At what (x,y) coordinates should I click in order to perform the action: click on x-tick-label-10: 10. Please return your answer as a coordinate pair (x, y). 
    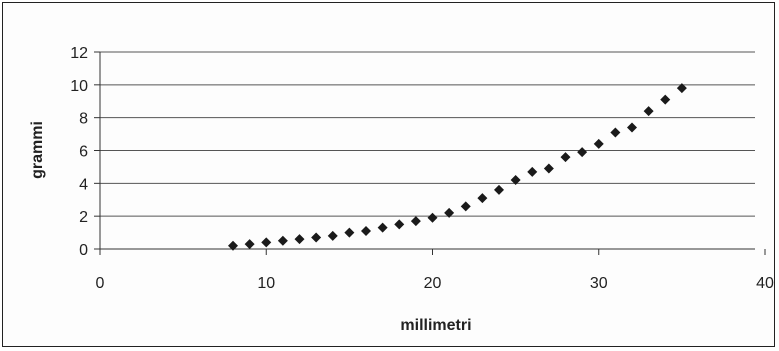
    Looking at the image, I should click on (266, 283).